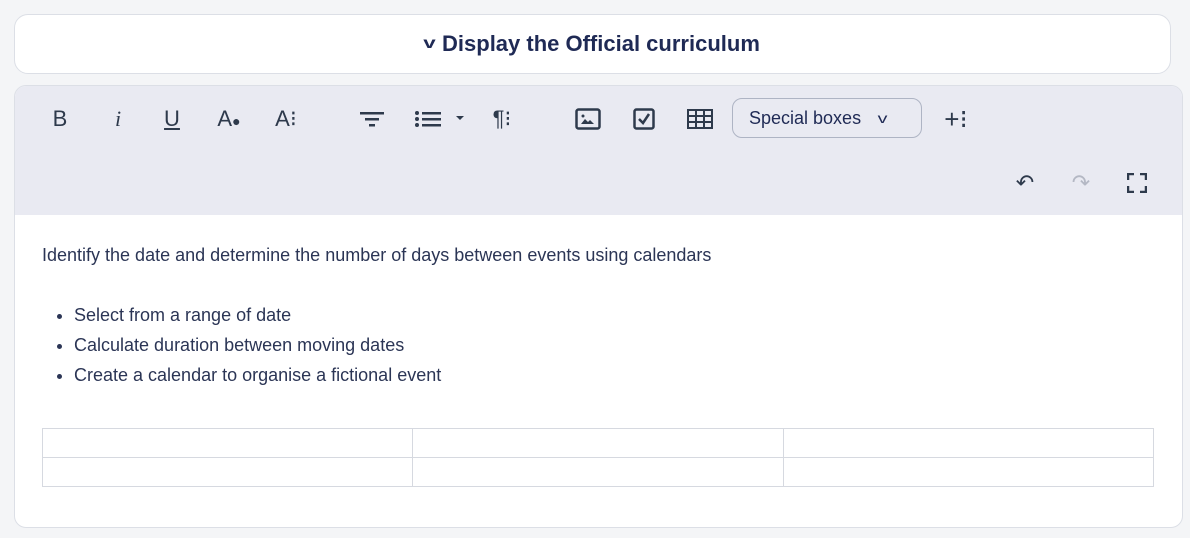 This screenshot has width=1190, height=538. I want to click on special-boxes-label: Special boxes, so click(805, 117).